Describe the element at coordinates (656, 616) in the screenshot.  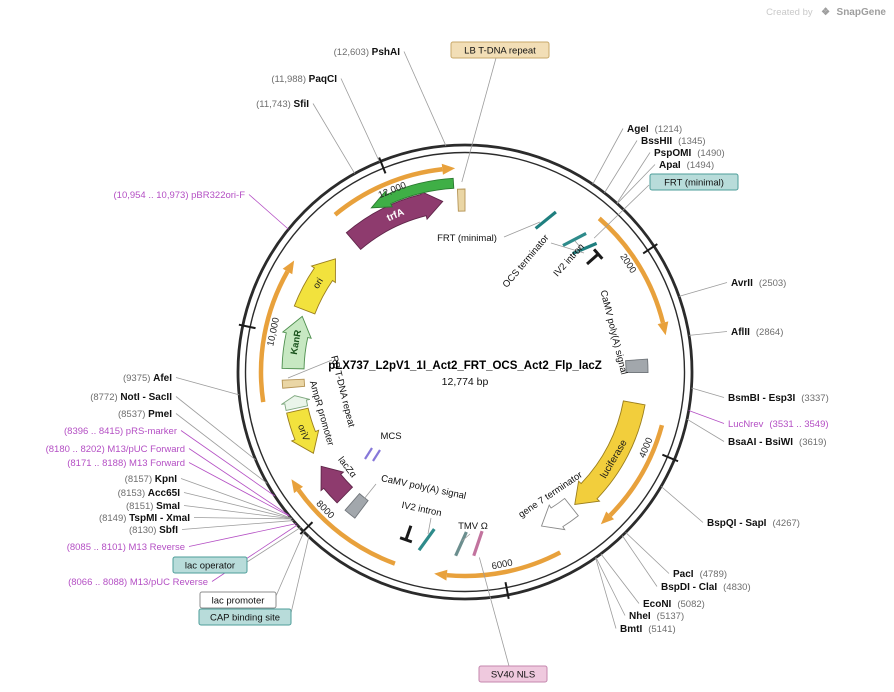
I see `site-nhei: NheI (5137)` at that location.